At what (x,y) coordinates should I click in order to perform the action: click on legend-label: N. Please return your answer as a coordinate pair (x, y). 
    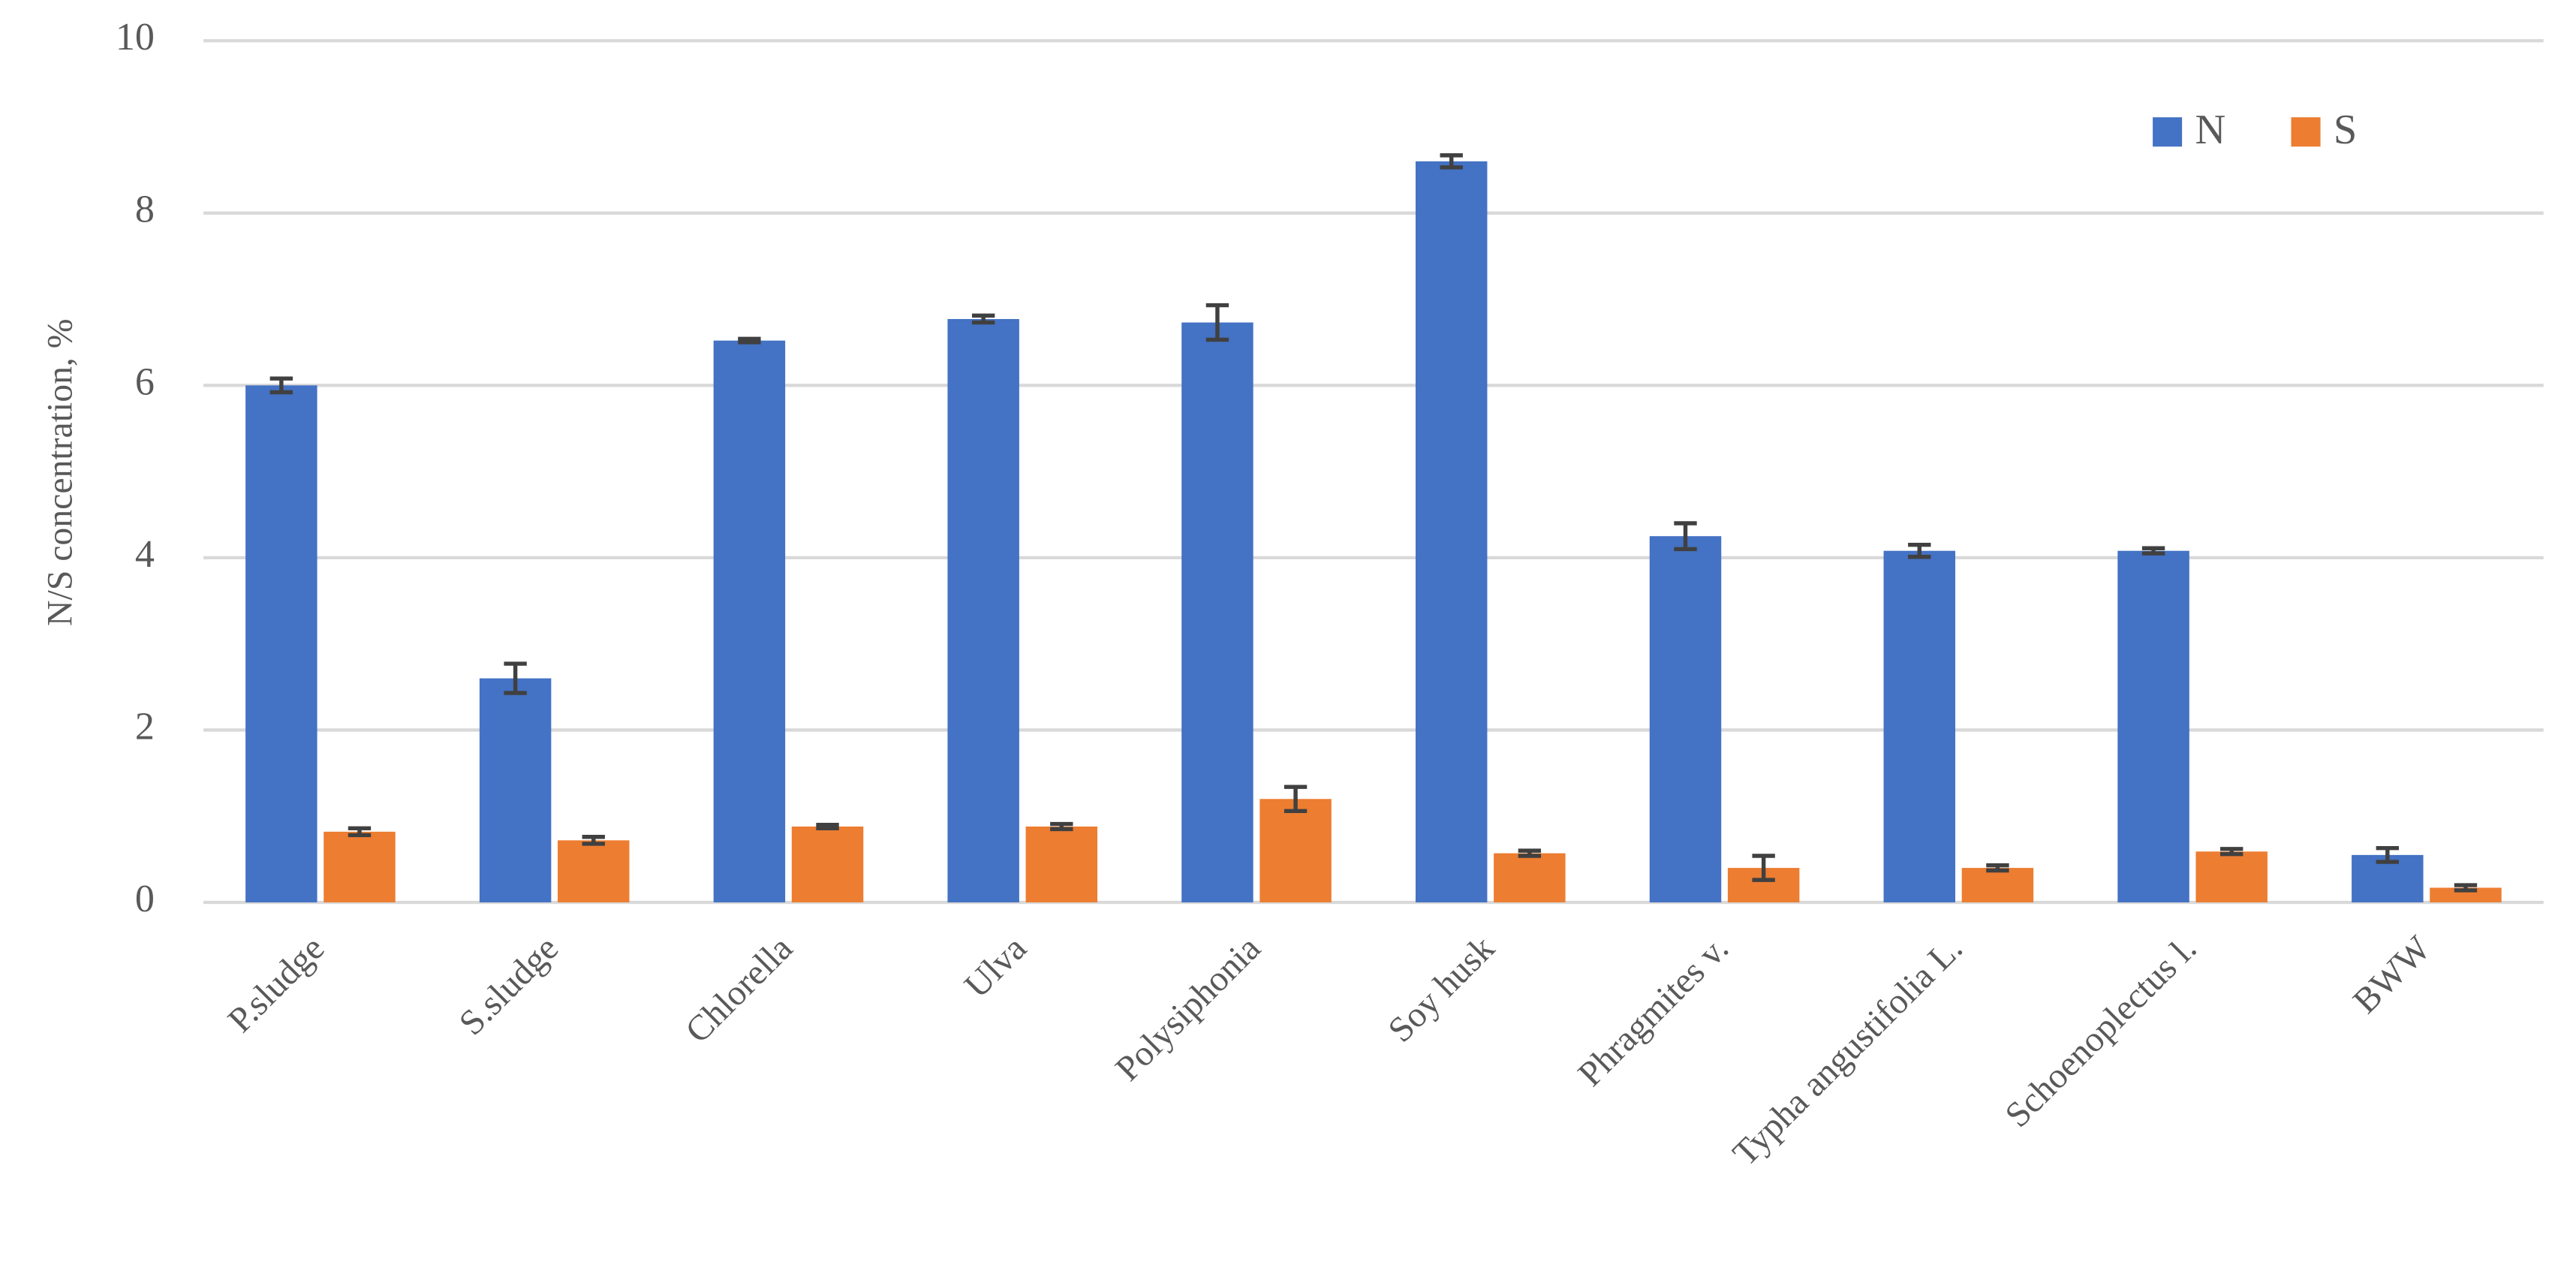
    Looking at the image, I should click on (2210, 130).